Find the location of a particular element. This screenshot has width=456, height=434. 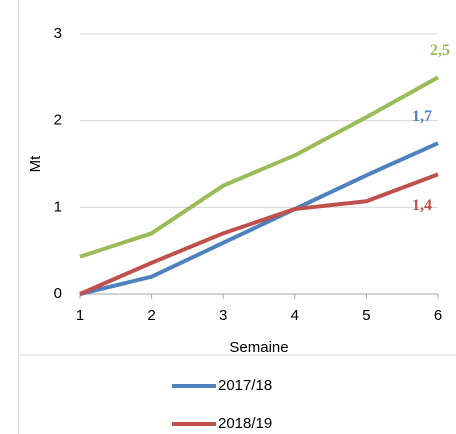

x-tick-label: 1 is located at coordinates (80, 315).